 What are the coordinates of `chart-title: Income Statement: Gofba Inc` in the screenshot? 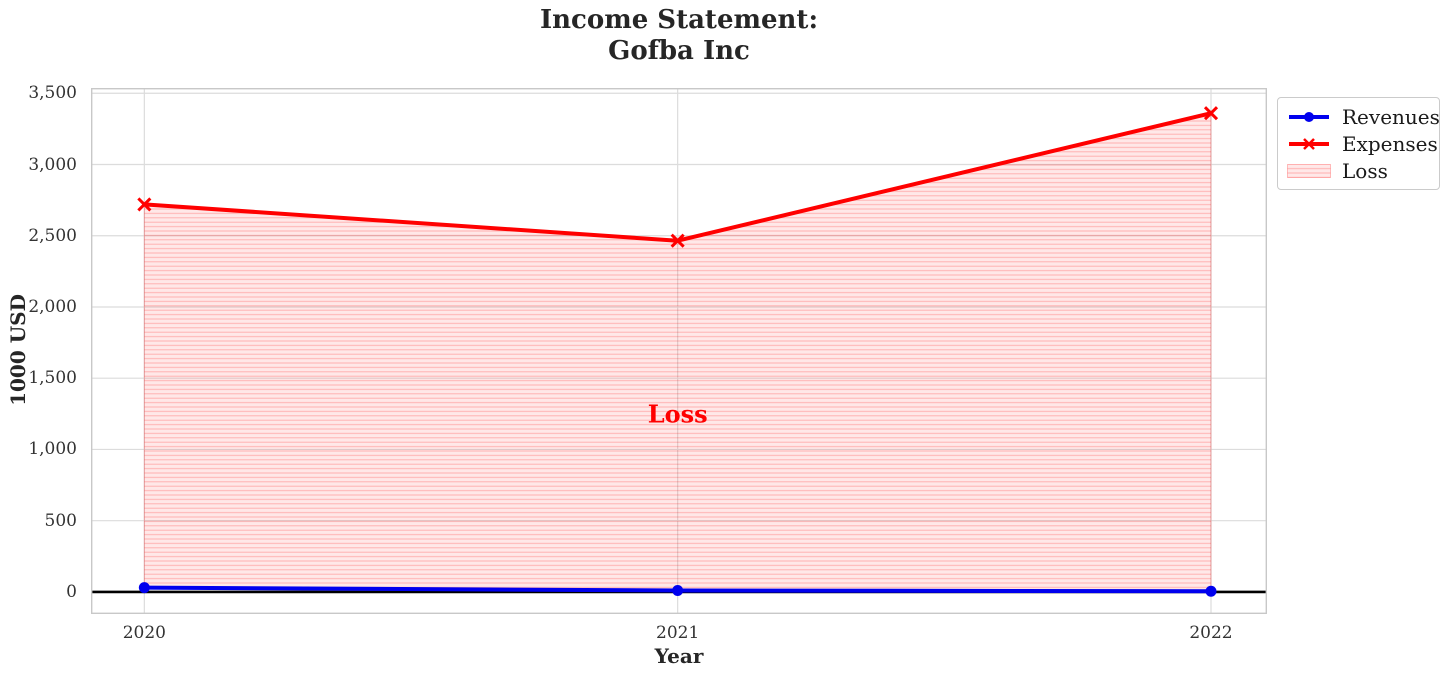 It's located at (679, 36).